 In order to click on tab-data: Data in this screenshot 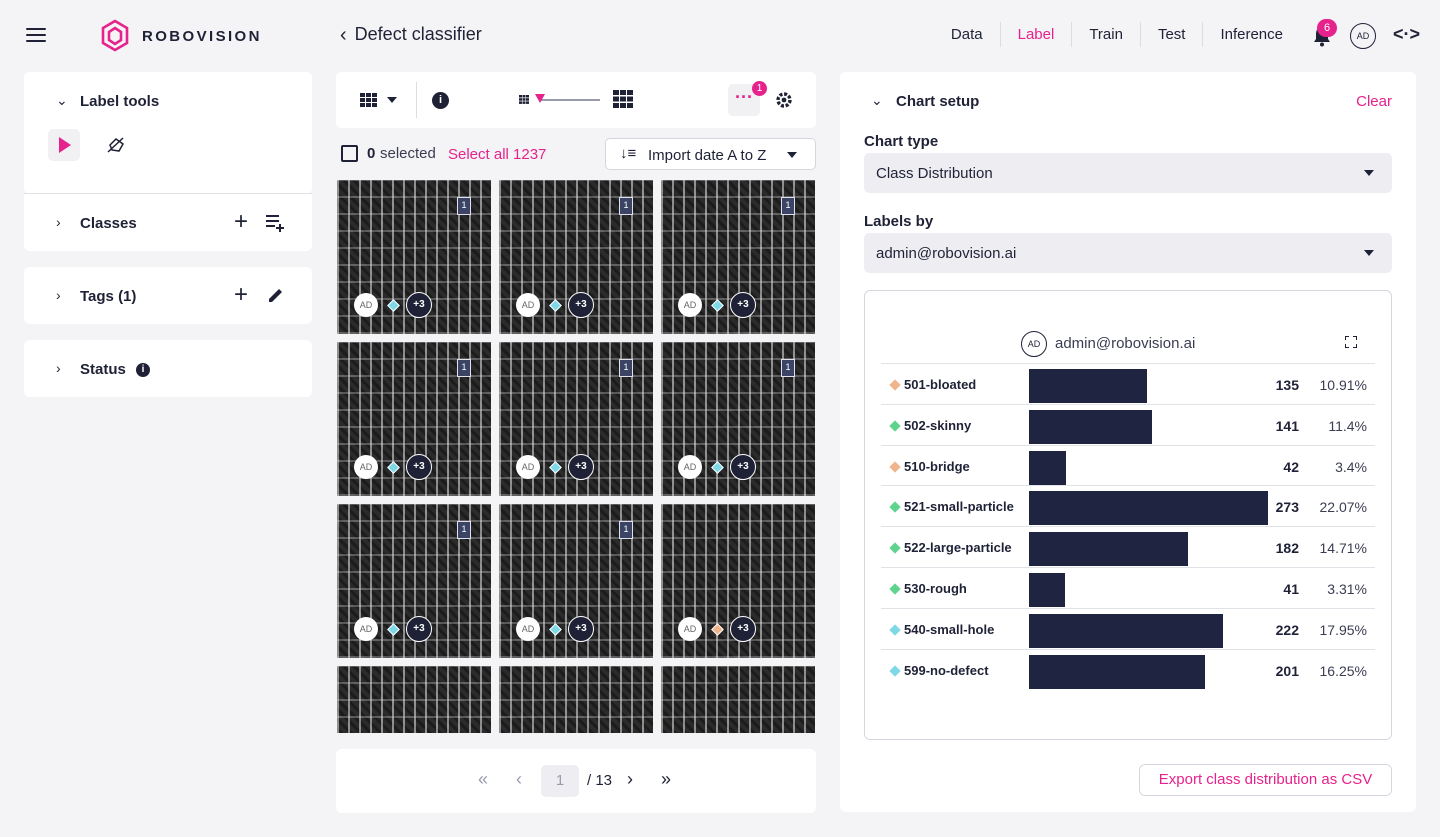, I will do `click(966, 34)`.